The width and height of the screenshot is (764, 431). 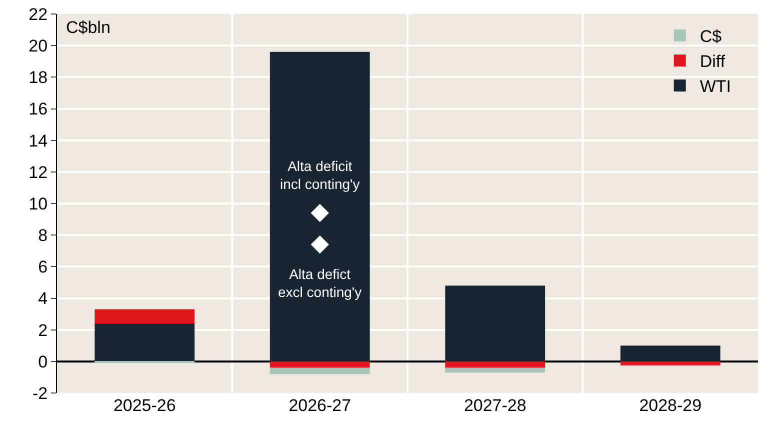 What do you see at coordinates (670, 405) in the screenshot?
I see `x-tick-label: 2028-29` at bounding box center [670, 405].